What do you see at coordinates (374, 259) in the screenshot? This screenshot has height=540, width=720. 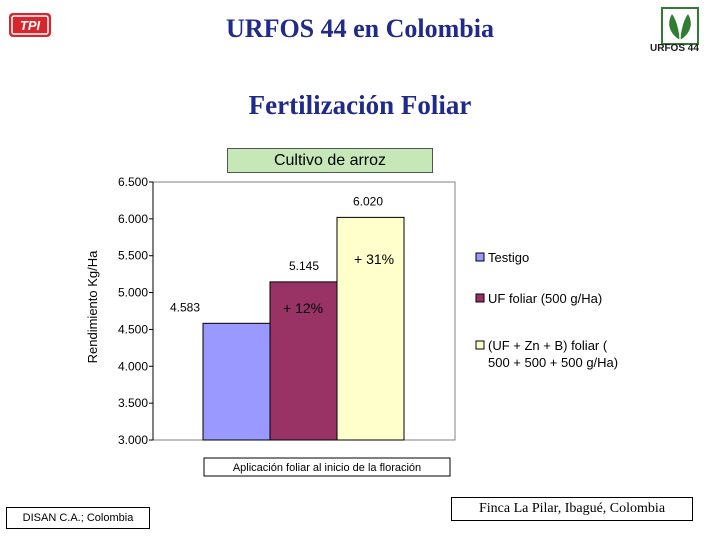 I see `annotation-increase-2: + 31%` at bounding box center [374, 259].